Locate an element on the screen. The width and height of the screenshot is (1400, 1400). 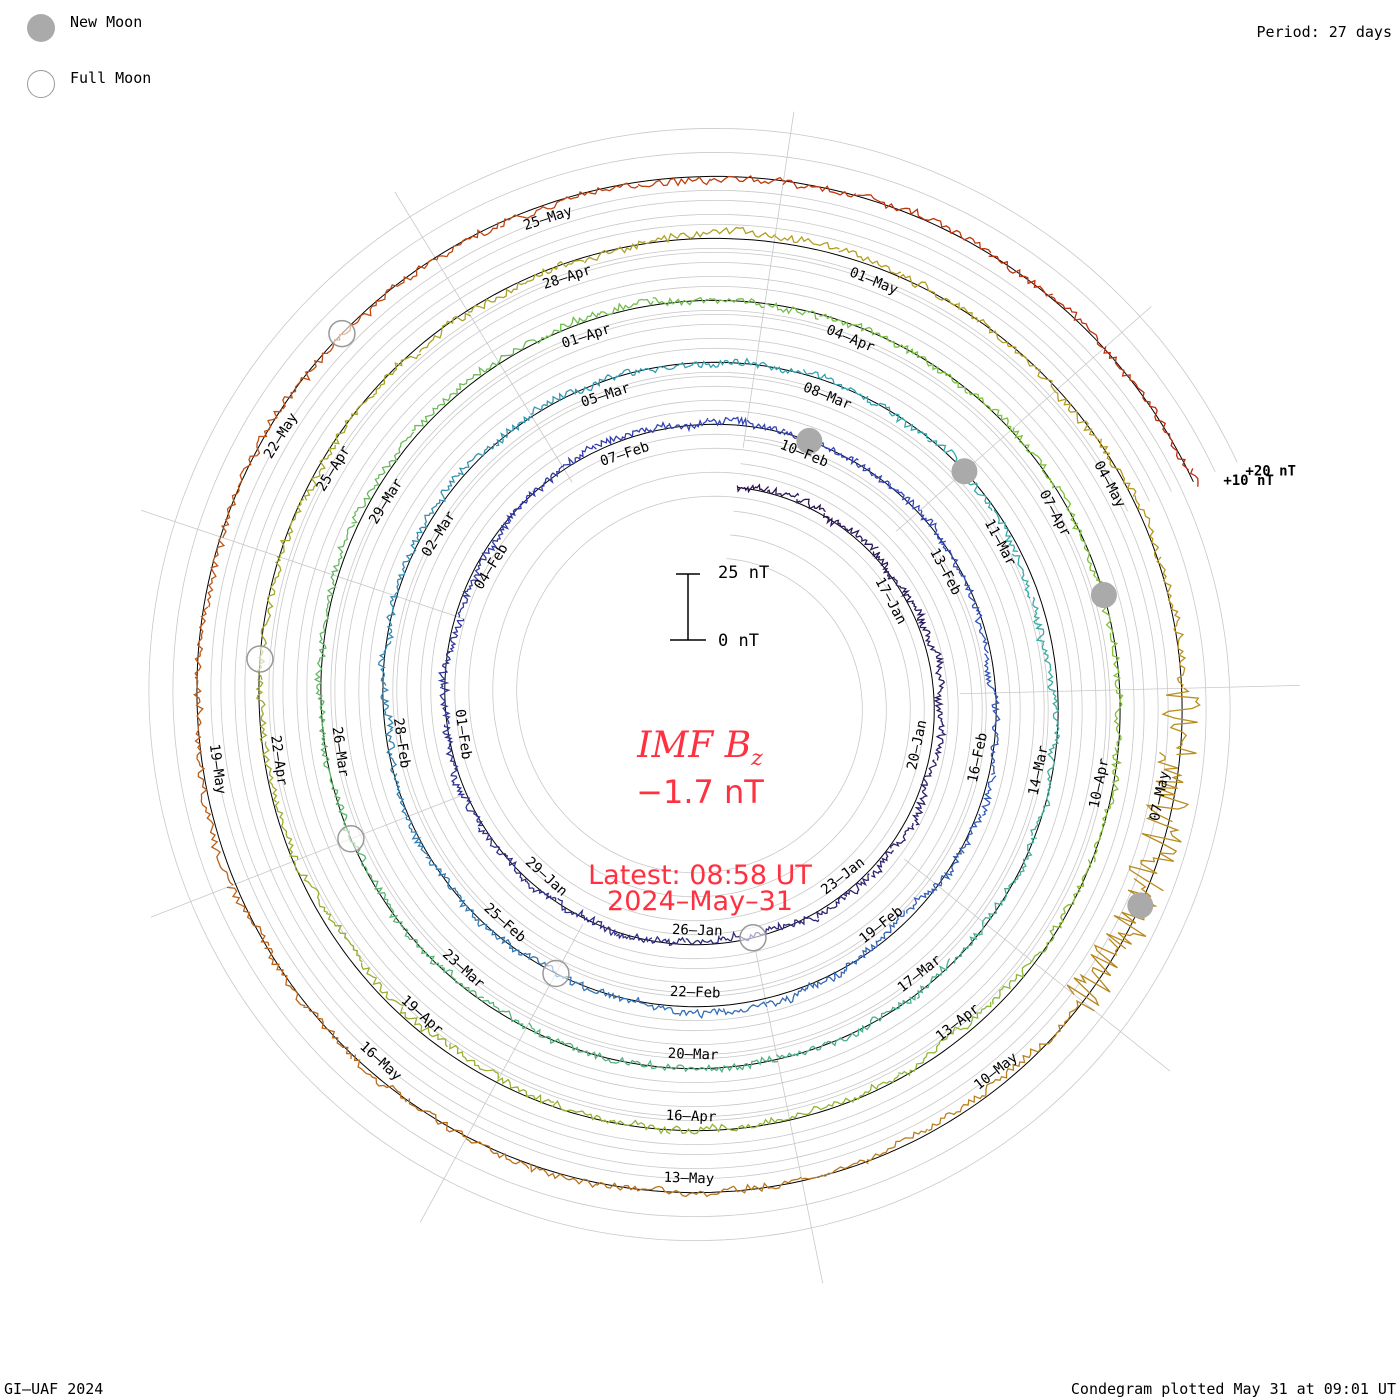
date-label: 04–May is located at coordinates (1109, 484).